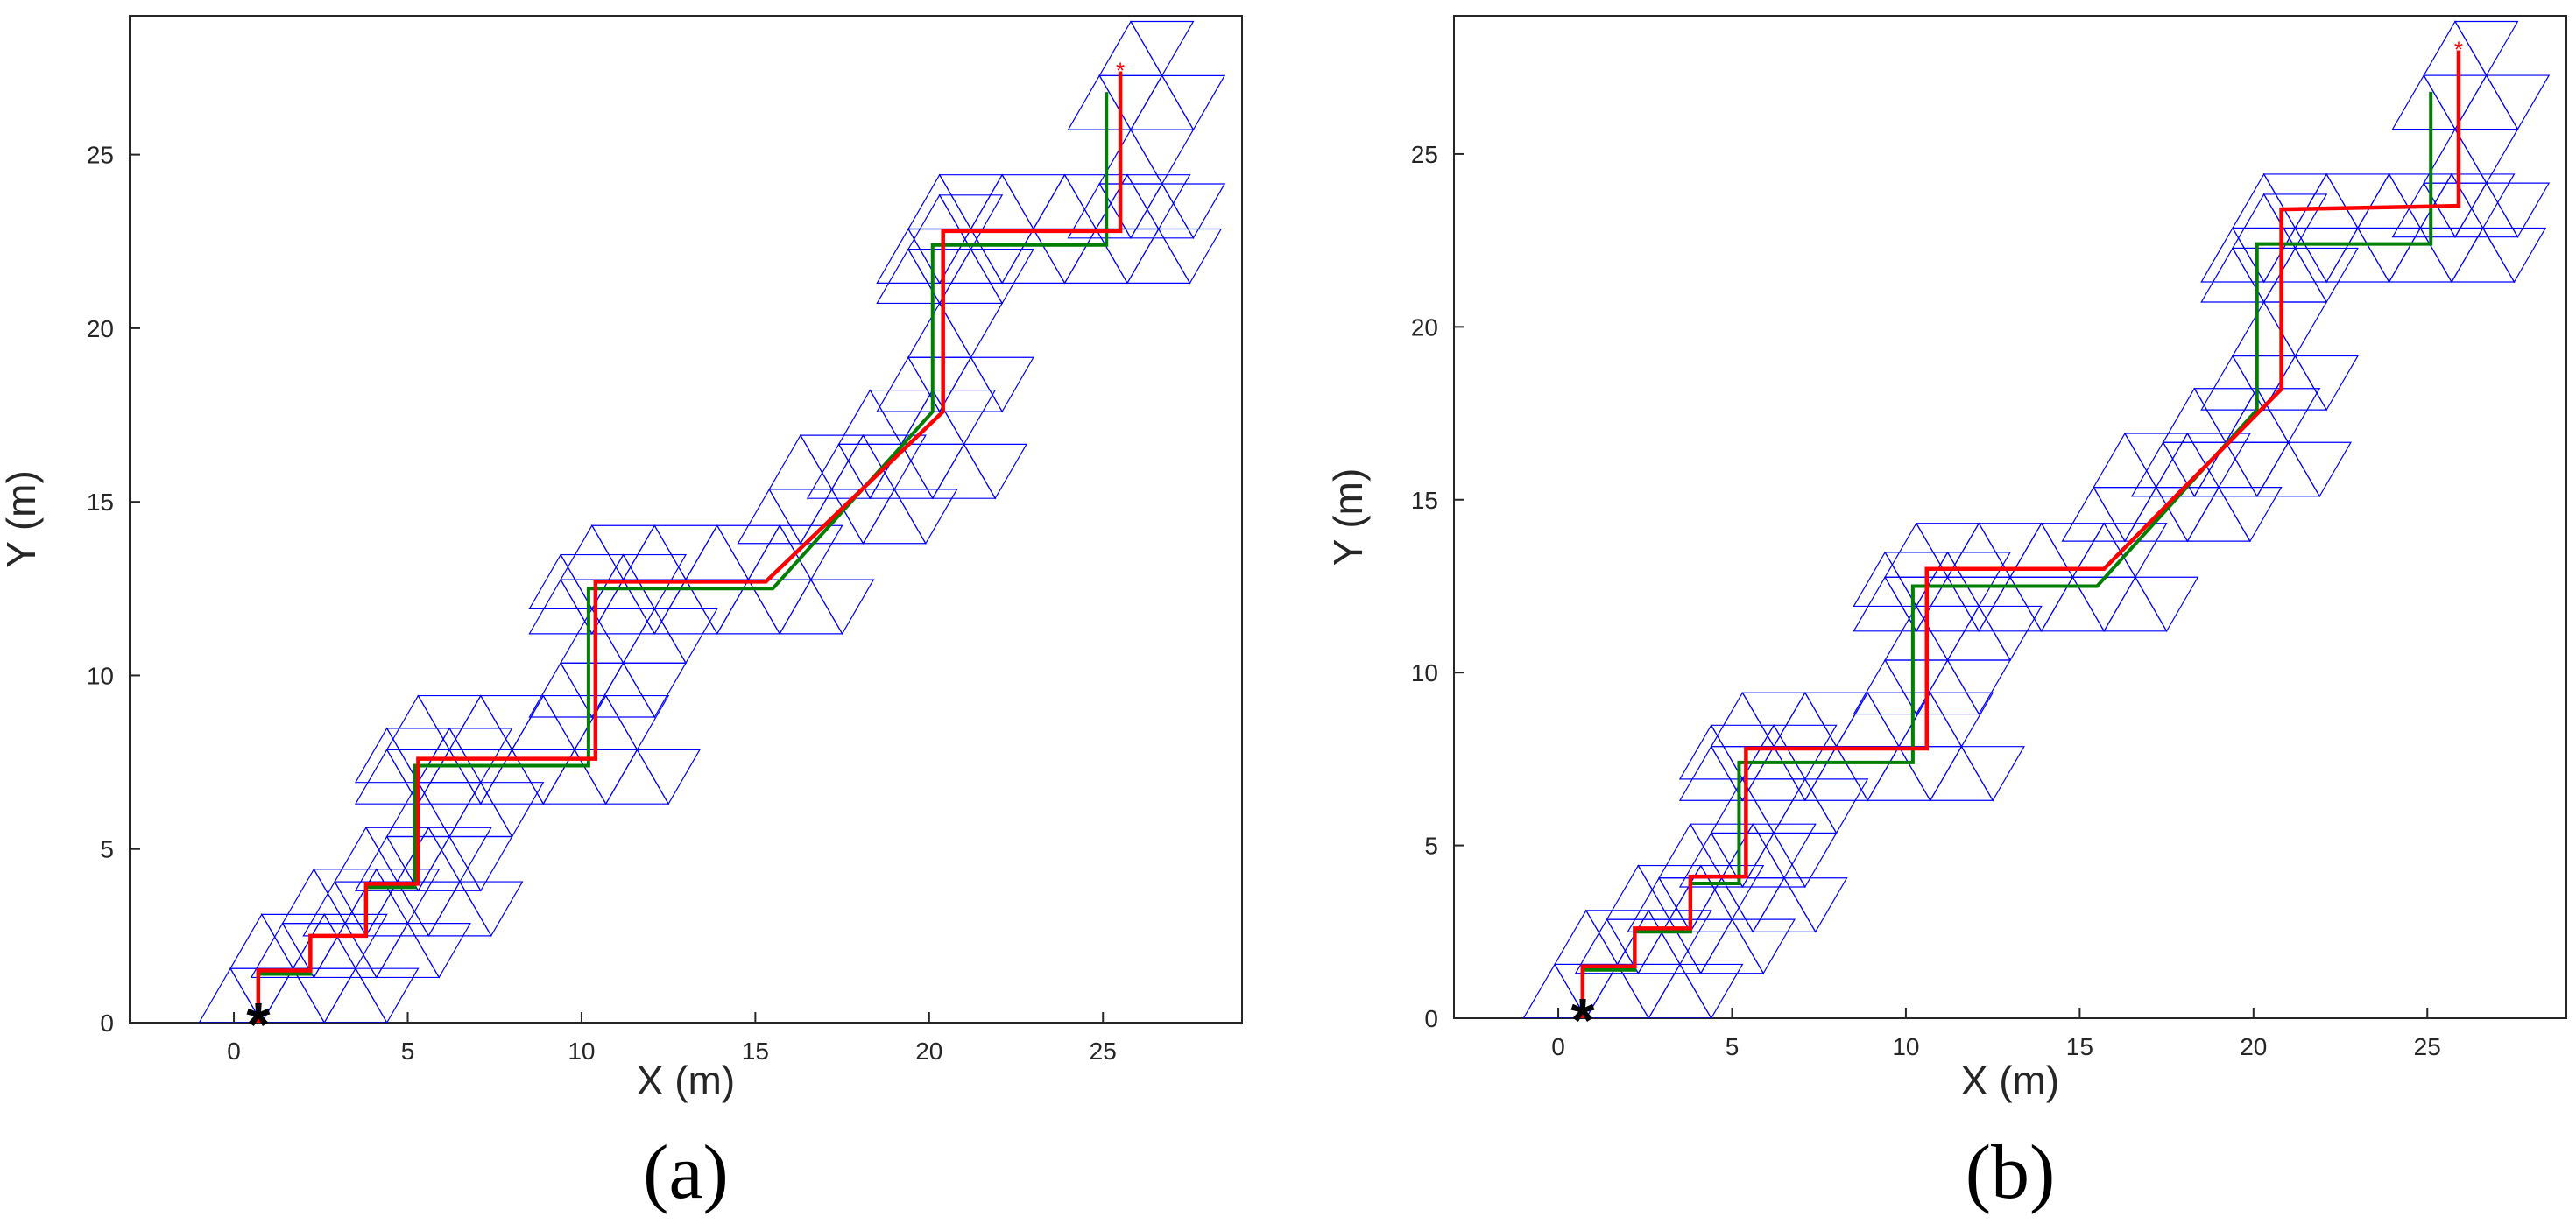 Image resolution: width=2576 pixels, height=1224 pixels. Describe the element at coordinates (2011, 1172) in the screenshot. I see `panel-caption: (b)` at that location.